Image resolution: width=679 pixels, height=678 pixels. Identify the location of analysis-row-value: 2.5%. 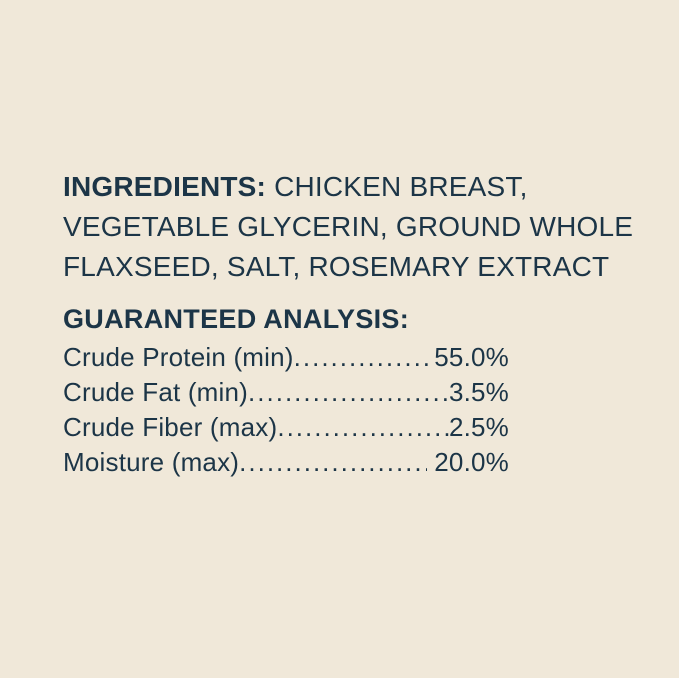
(478, 427).